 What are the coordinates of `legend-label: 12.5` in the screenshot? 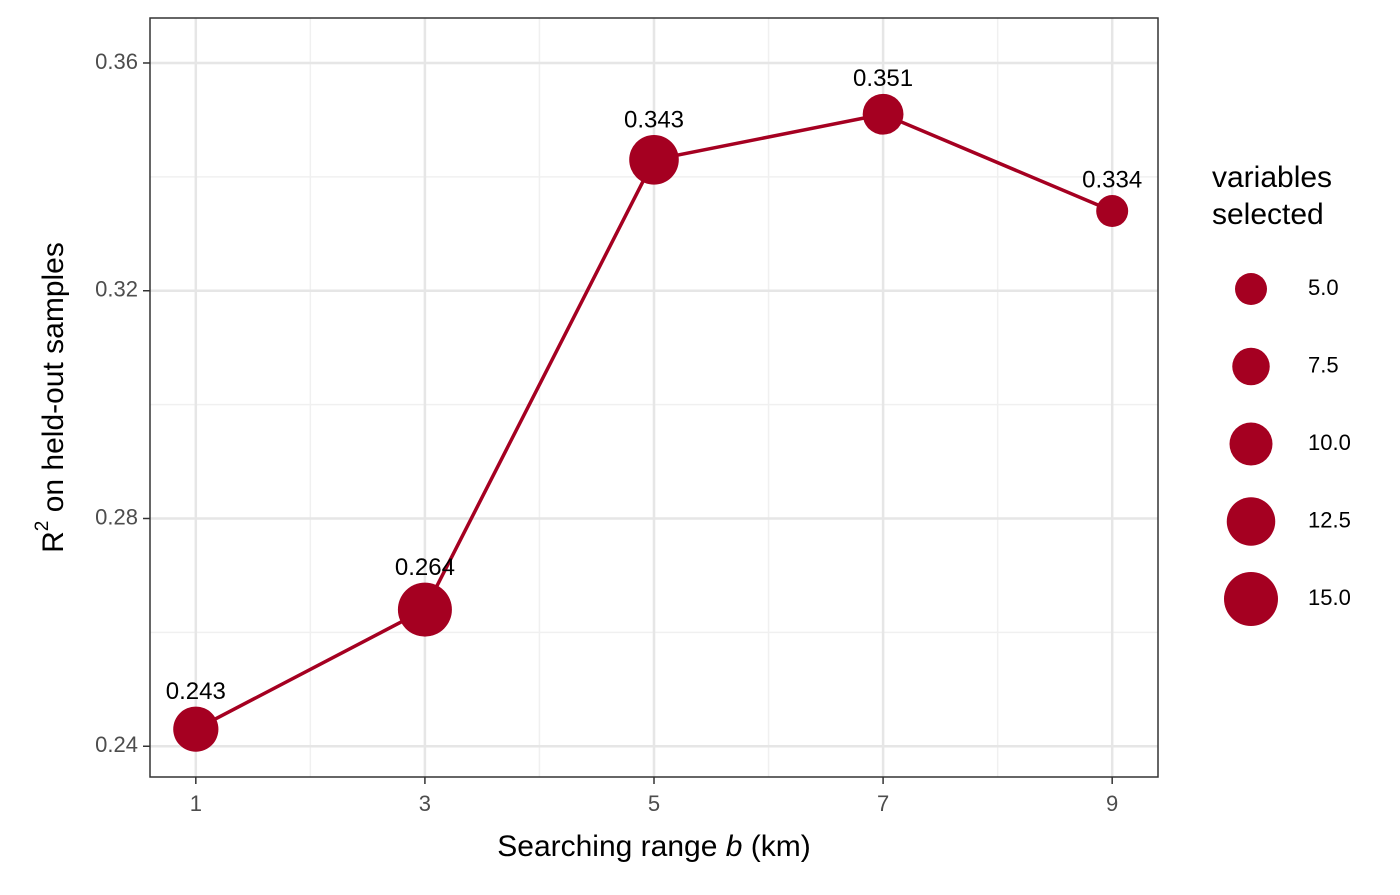 It's located at (1329, 519).